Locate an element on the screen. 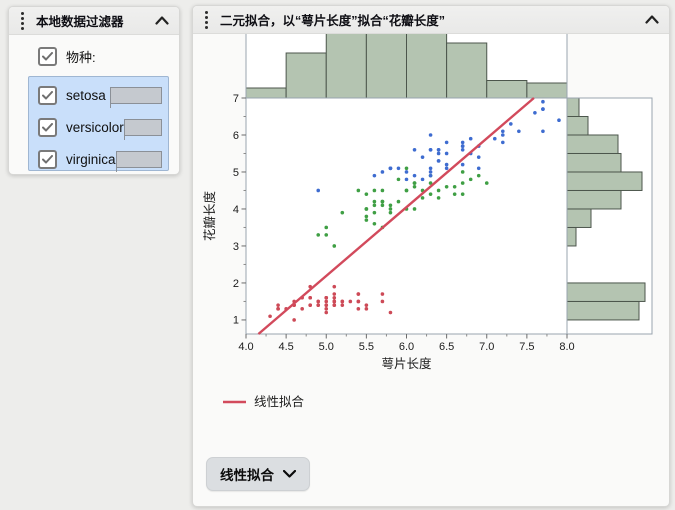 This screenshot has height=510, width=675. setosa-count-bar is located at coordinates (136, 97).